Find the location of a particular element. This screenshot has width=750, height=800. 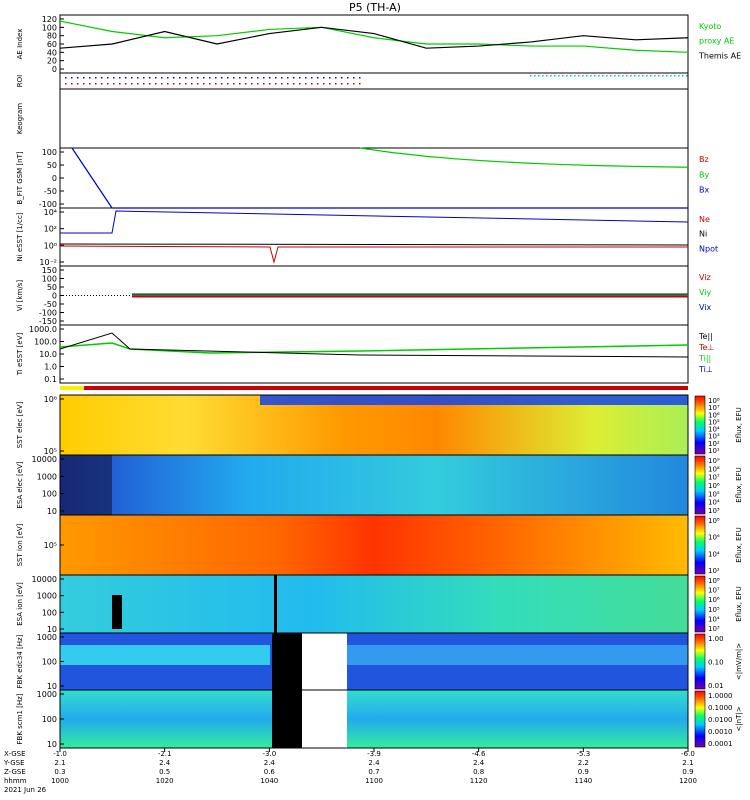

fbk-b-nodata is located at coordinates (324, 719).